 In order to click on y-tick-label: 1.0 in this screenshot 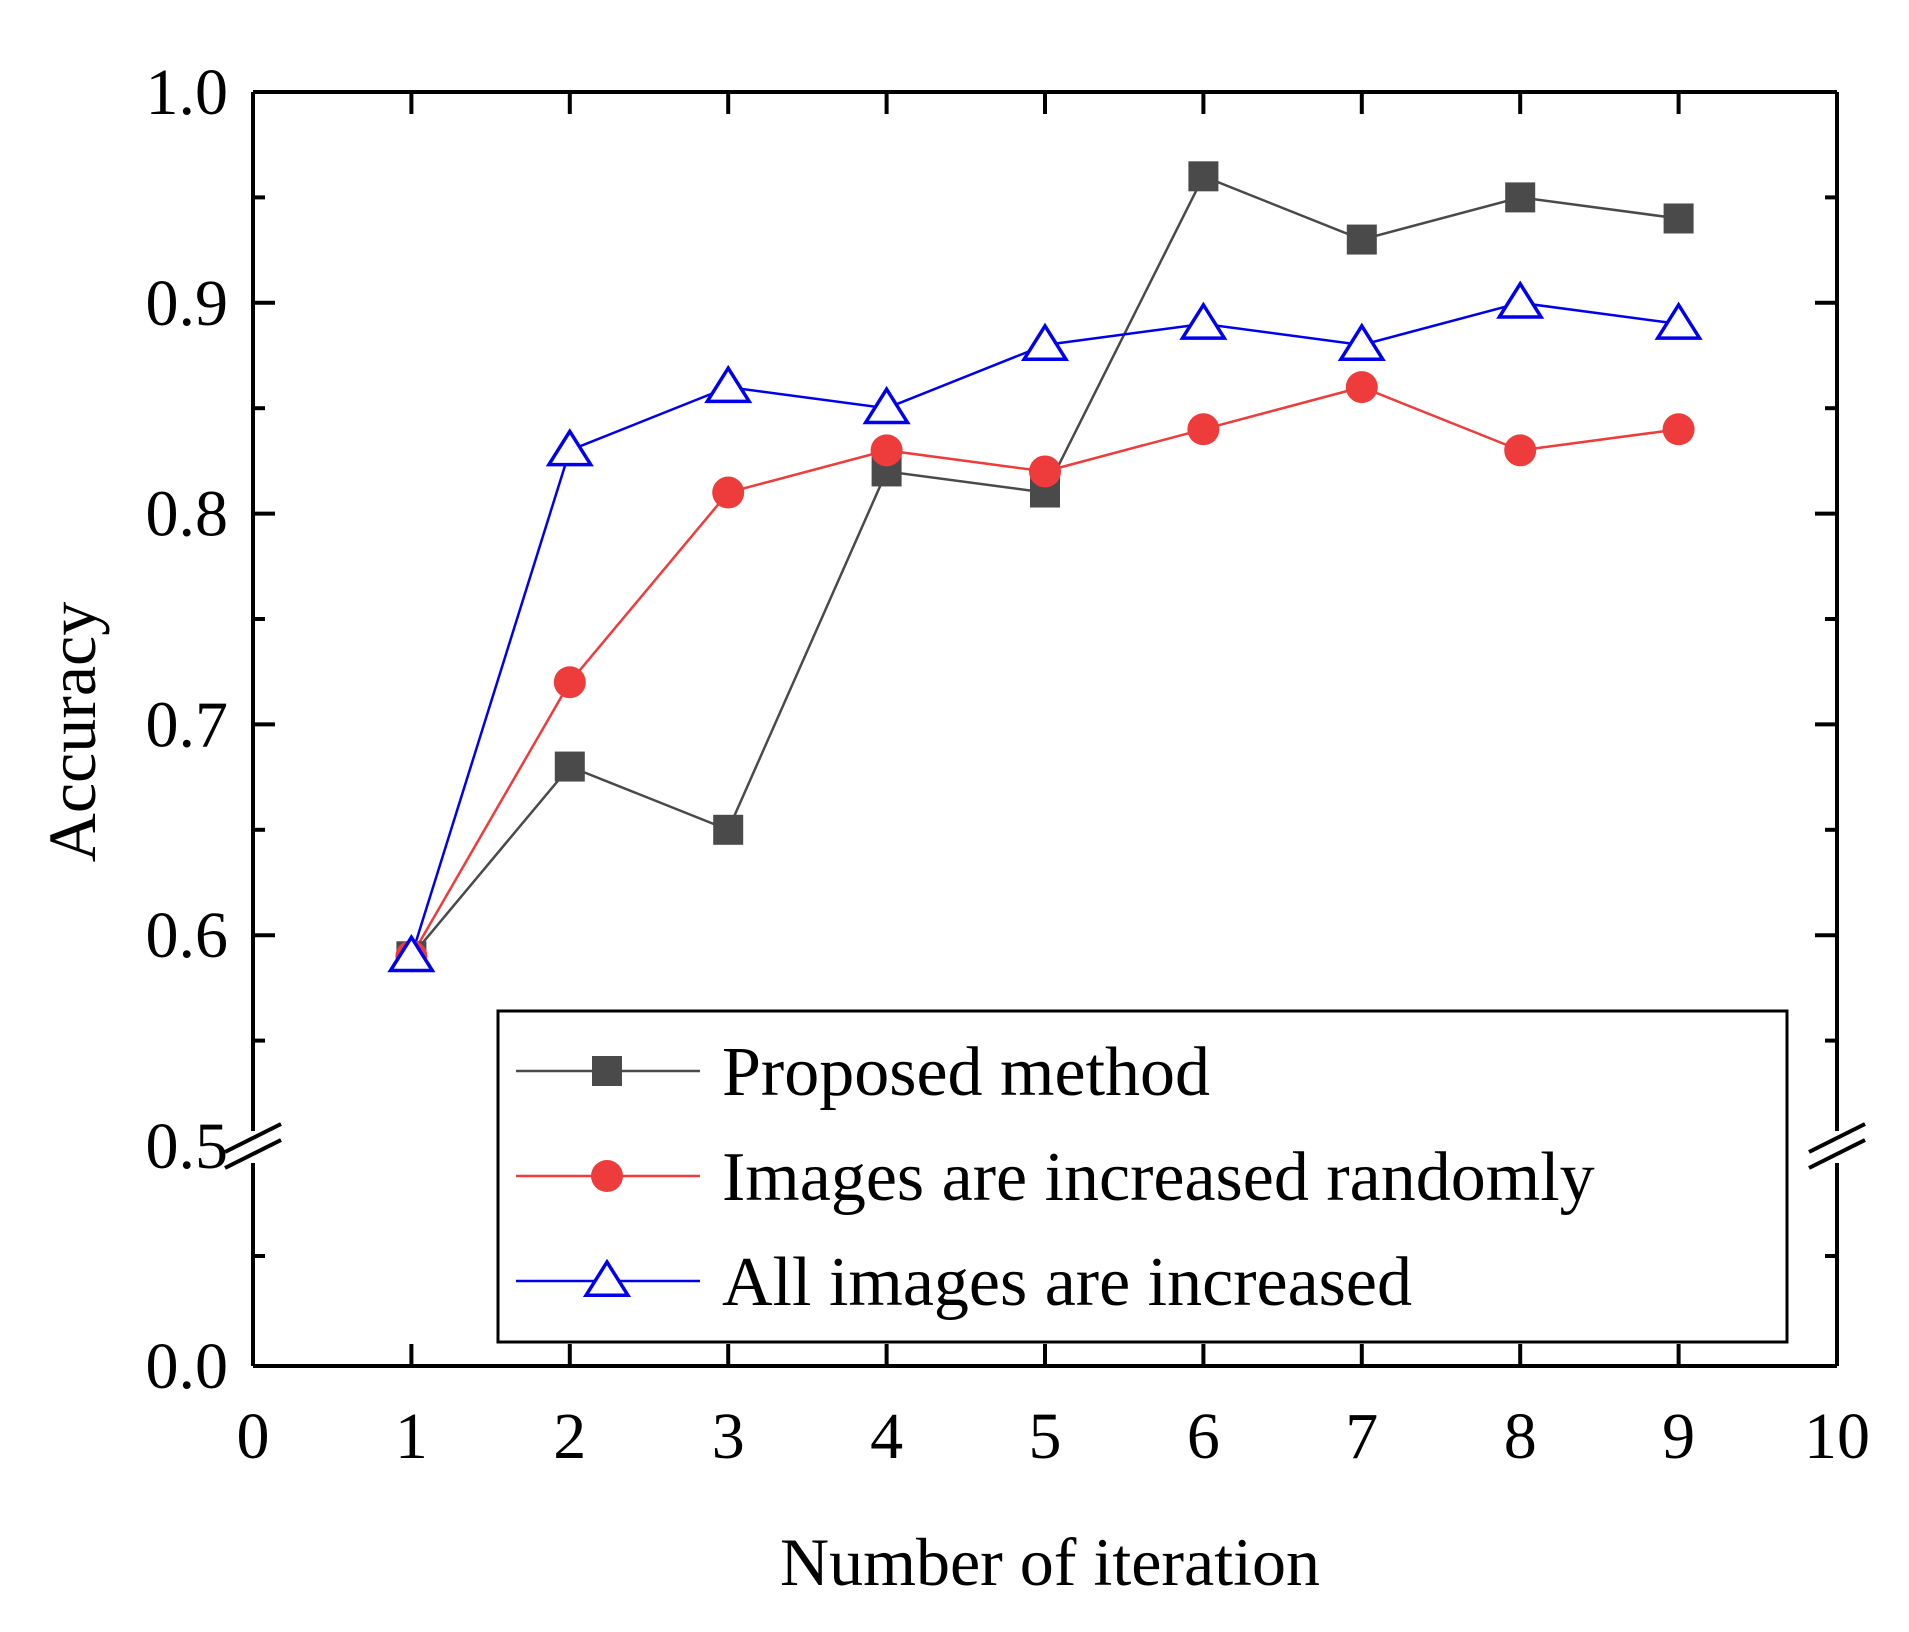, I will do `click(187, 92)`.